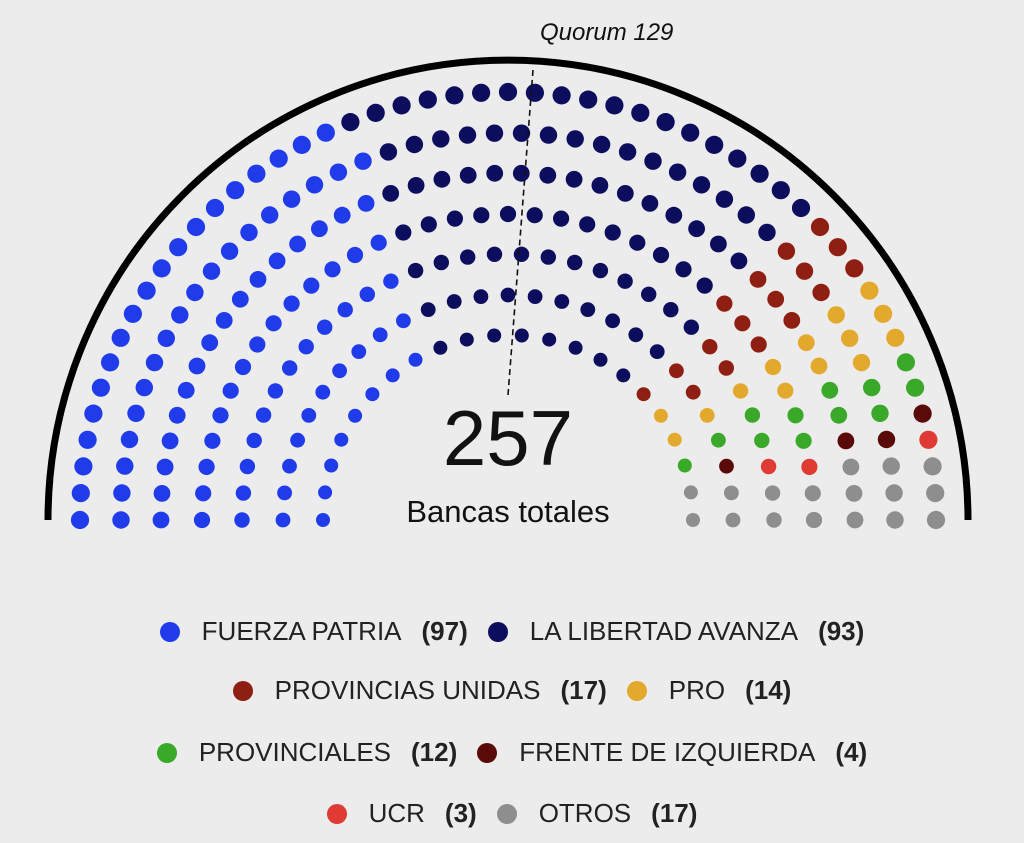  I want to click on legend-item: PRO (14), so click(708, 690).